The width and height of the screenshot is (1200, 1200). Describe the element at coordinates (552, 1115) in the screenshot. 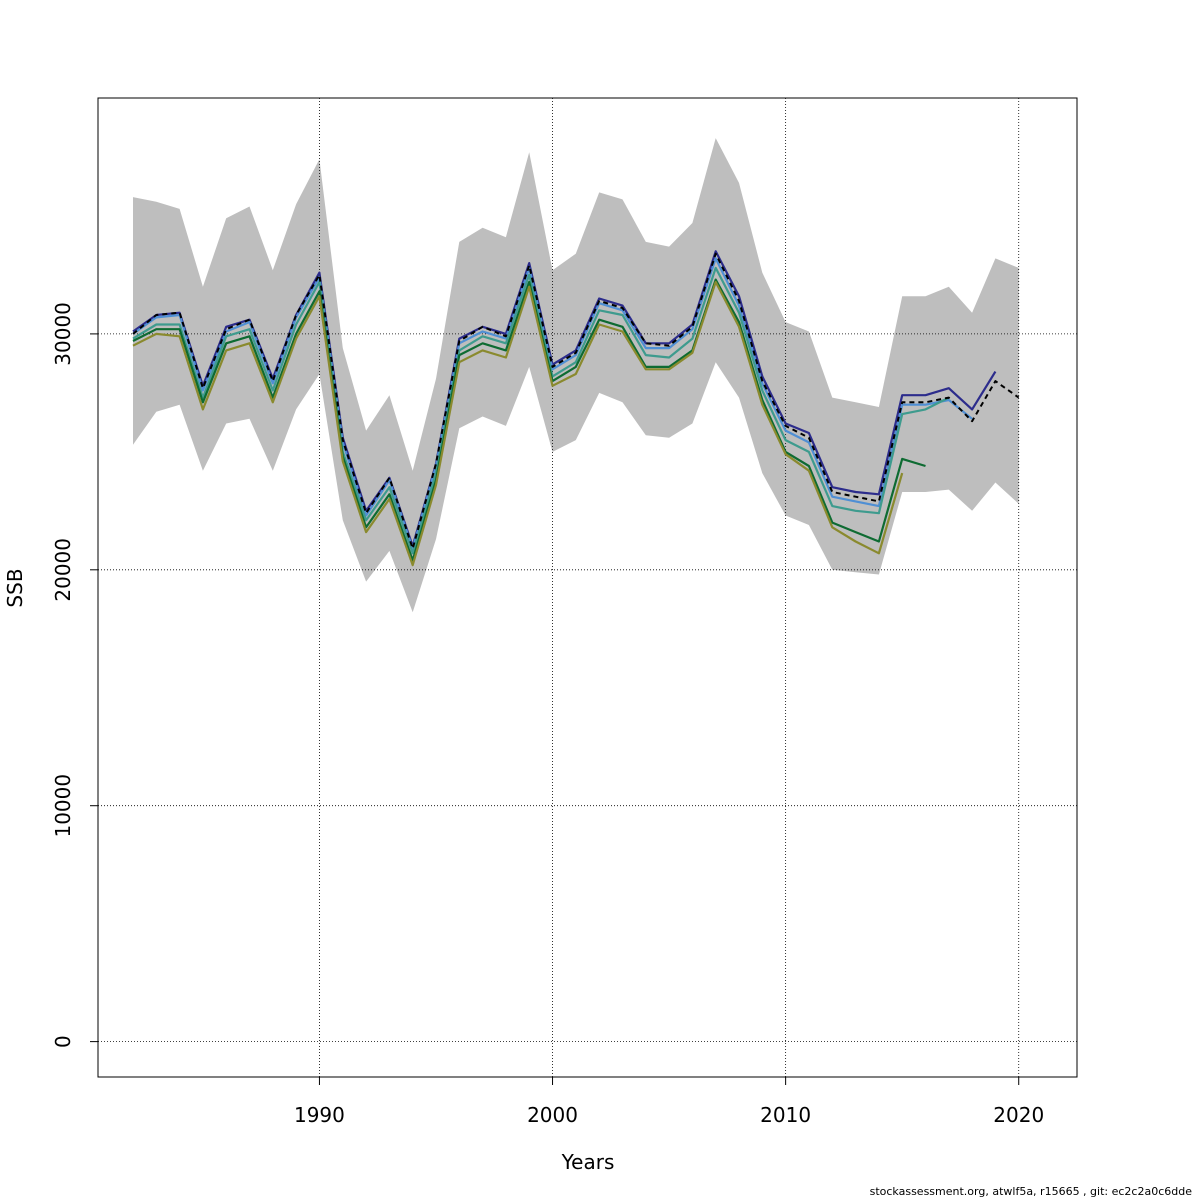

I see `x-tick-label: 2000` at that location.